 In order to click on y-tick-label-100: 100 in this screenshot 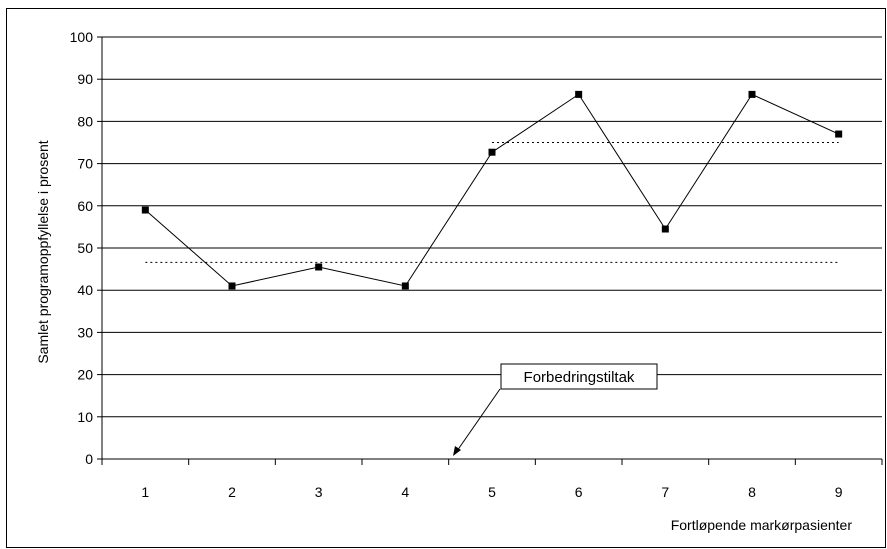, I will do `click(82, 37)`.